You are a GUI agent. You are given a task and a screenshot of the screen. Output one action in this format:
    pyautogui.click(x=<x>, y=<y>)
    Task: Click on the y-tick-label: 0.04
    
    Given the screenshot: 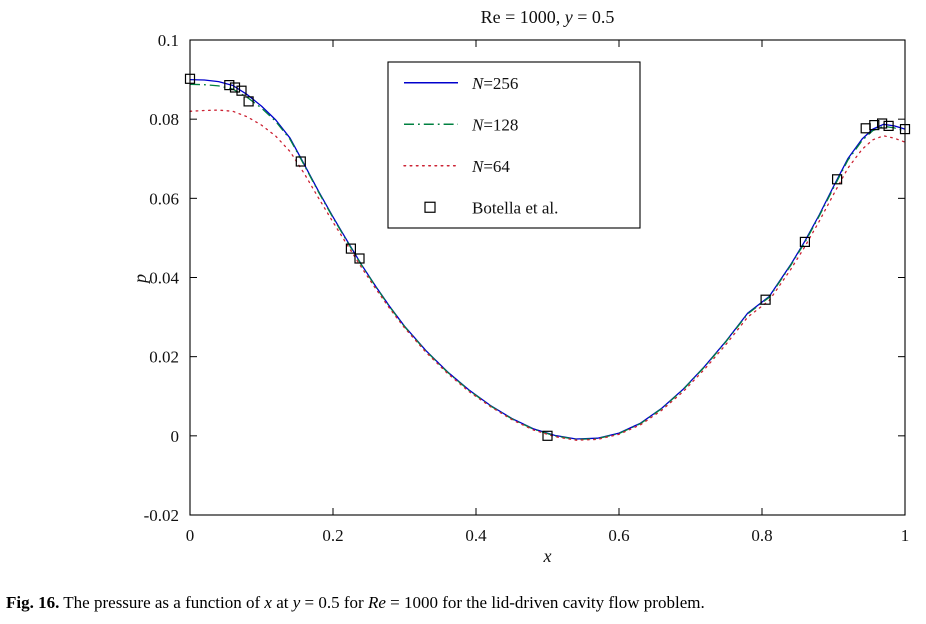 What is the action you would take?
    pyautogui.click(x=164, y=278)
    